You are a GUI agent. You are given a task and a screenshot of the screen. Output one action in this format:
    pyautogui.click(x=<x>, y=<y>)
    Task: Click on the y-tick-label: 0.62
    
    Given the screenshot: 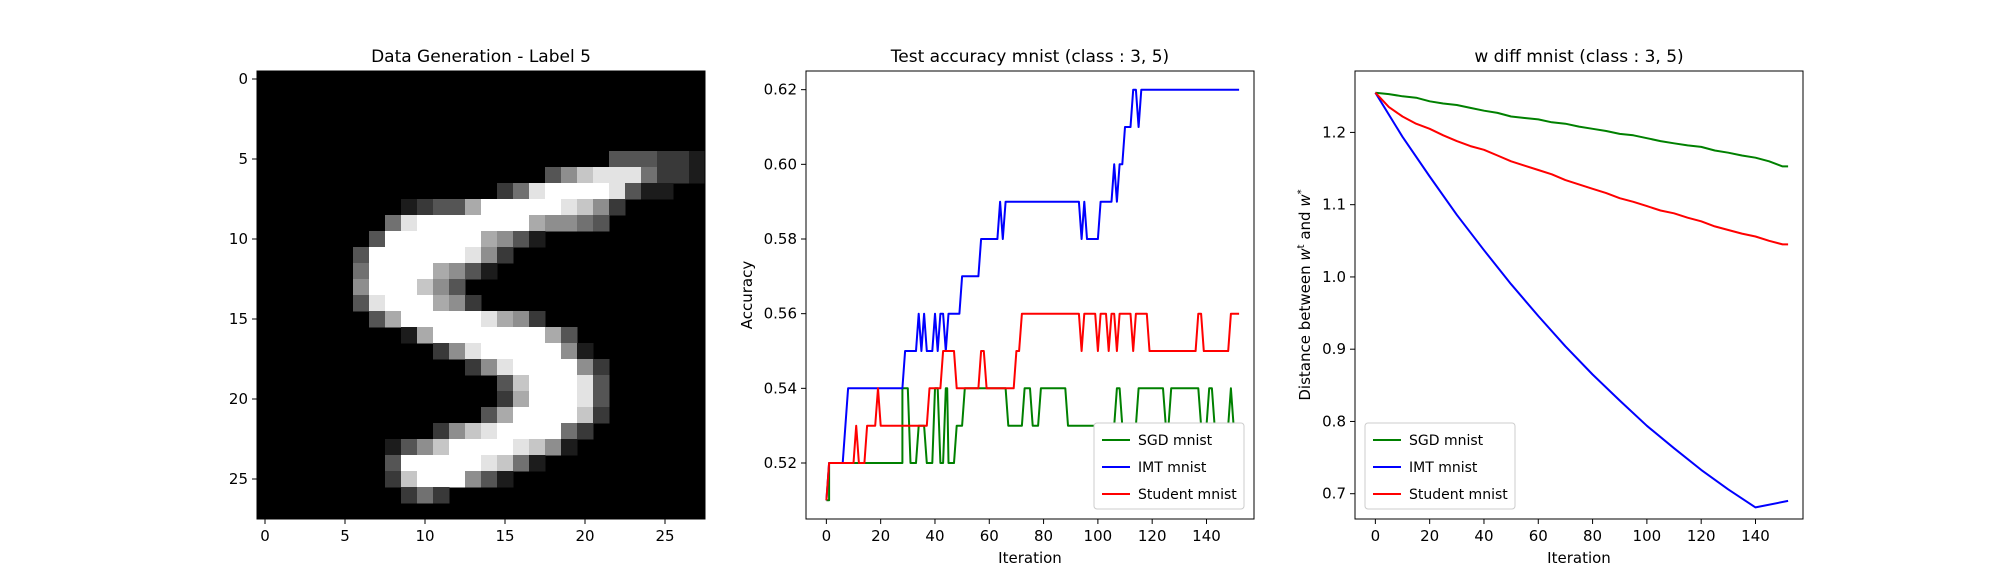 What is the action you would take?
    pyautogui.click(x=780, y=90)
    